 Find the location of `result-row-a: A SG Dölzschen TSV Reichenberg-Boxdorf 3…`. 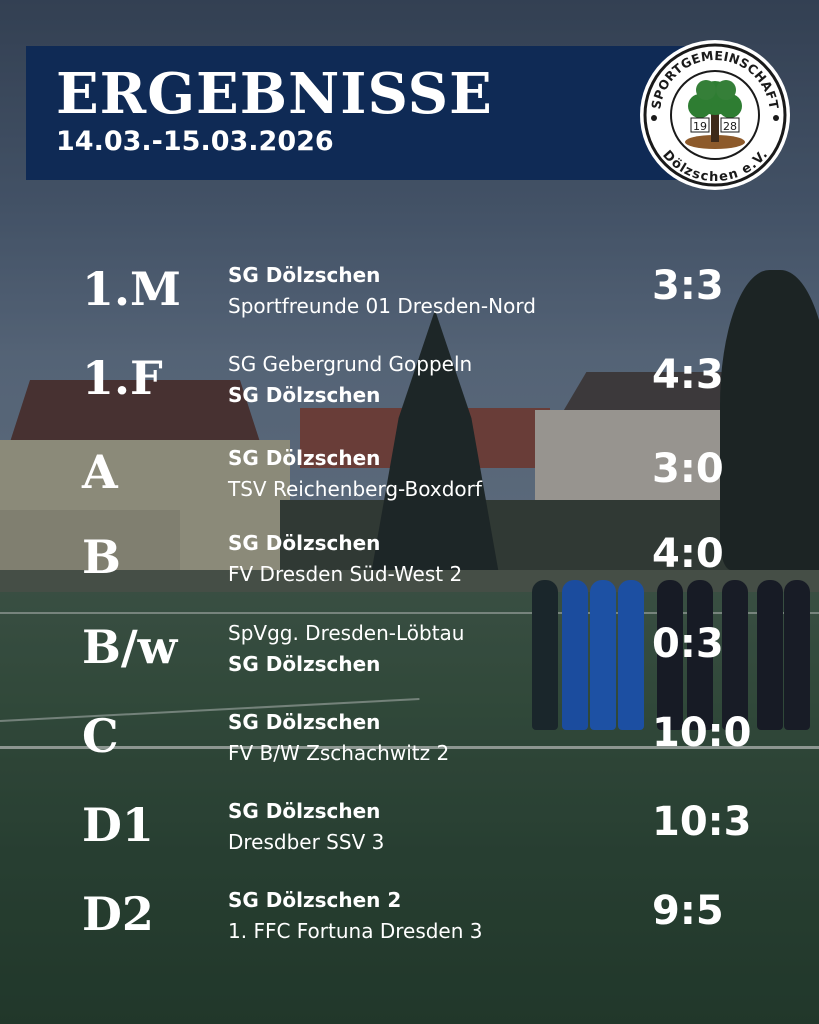

result-row-a: A SG Dölzschen TSV Reichenberg-Boxdorf 3… is located at coordinates (409, 487).